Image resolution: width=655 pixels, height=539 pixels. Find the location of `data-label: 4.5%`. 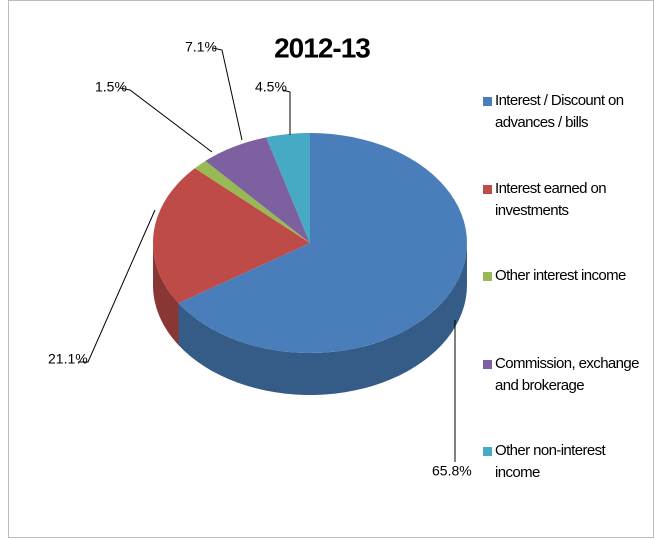

data-label: 4.5% is located at coordinates (271, 87).